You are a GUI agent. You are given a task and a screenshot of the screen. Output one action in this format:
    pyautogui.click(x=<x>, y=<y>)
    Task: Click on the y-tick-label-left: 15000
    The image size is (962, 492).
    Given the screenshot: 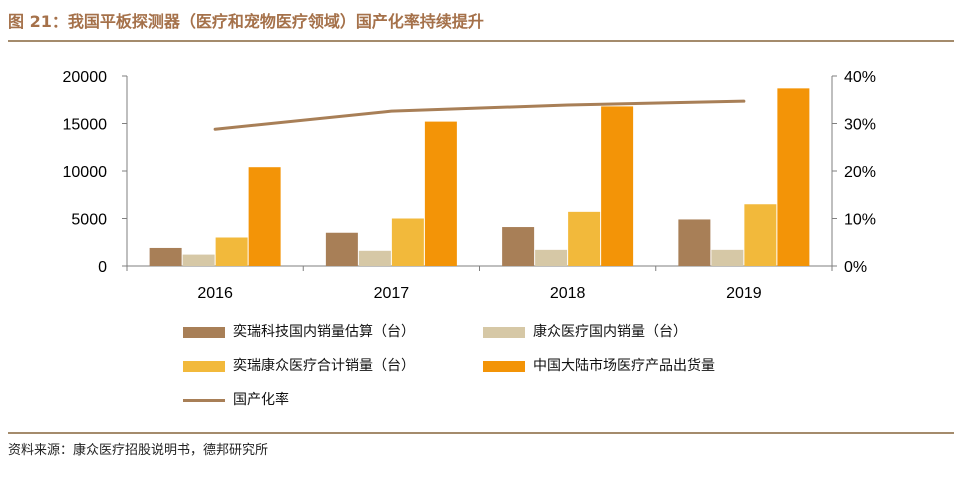 What is the action you would take?
    pyautogui.click(x=85, y=125)
    